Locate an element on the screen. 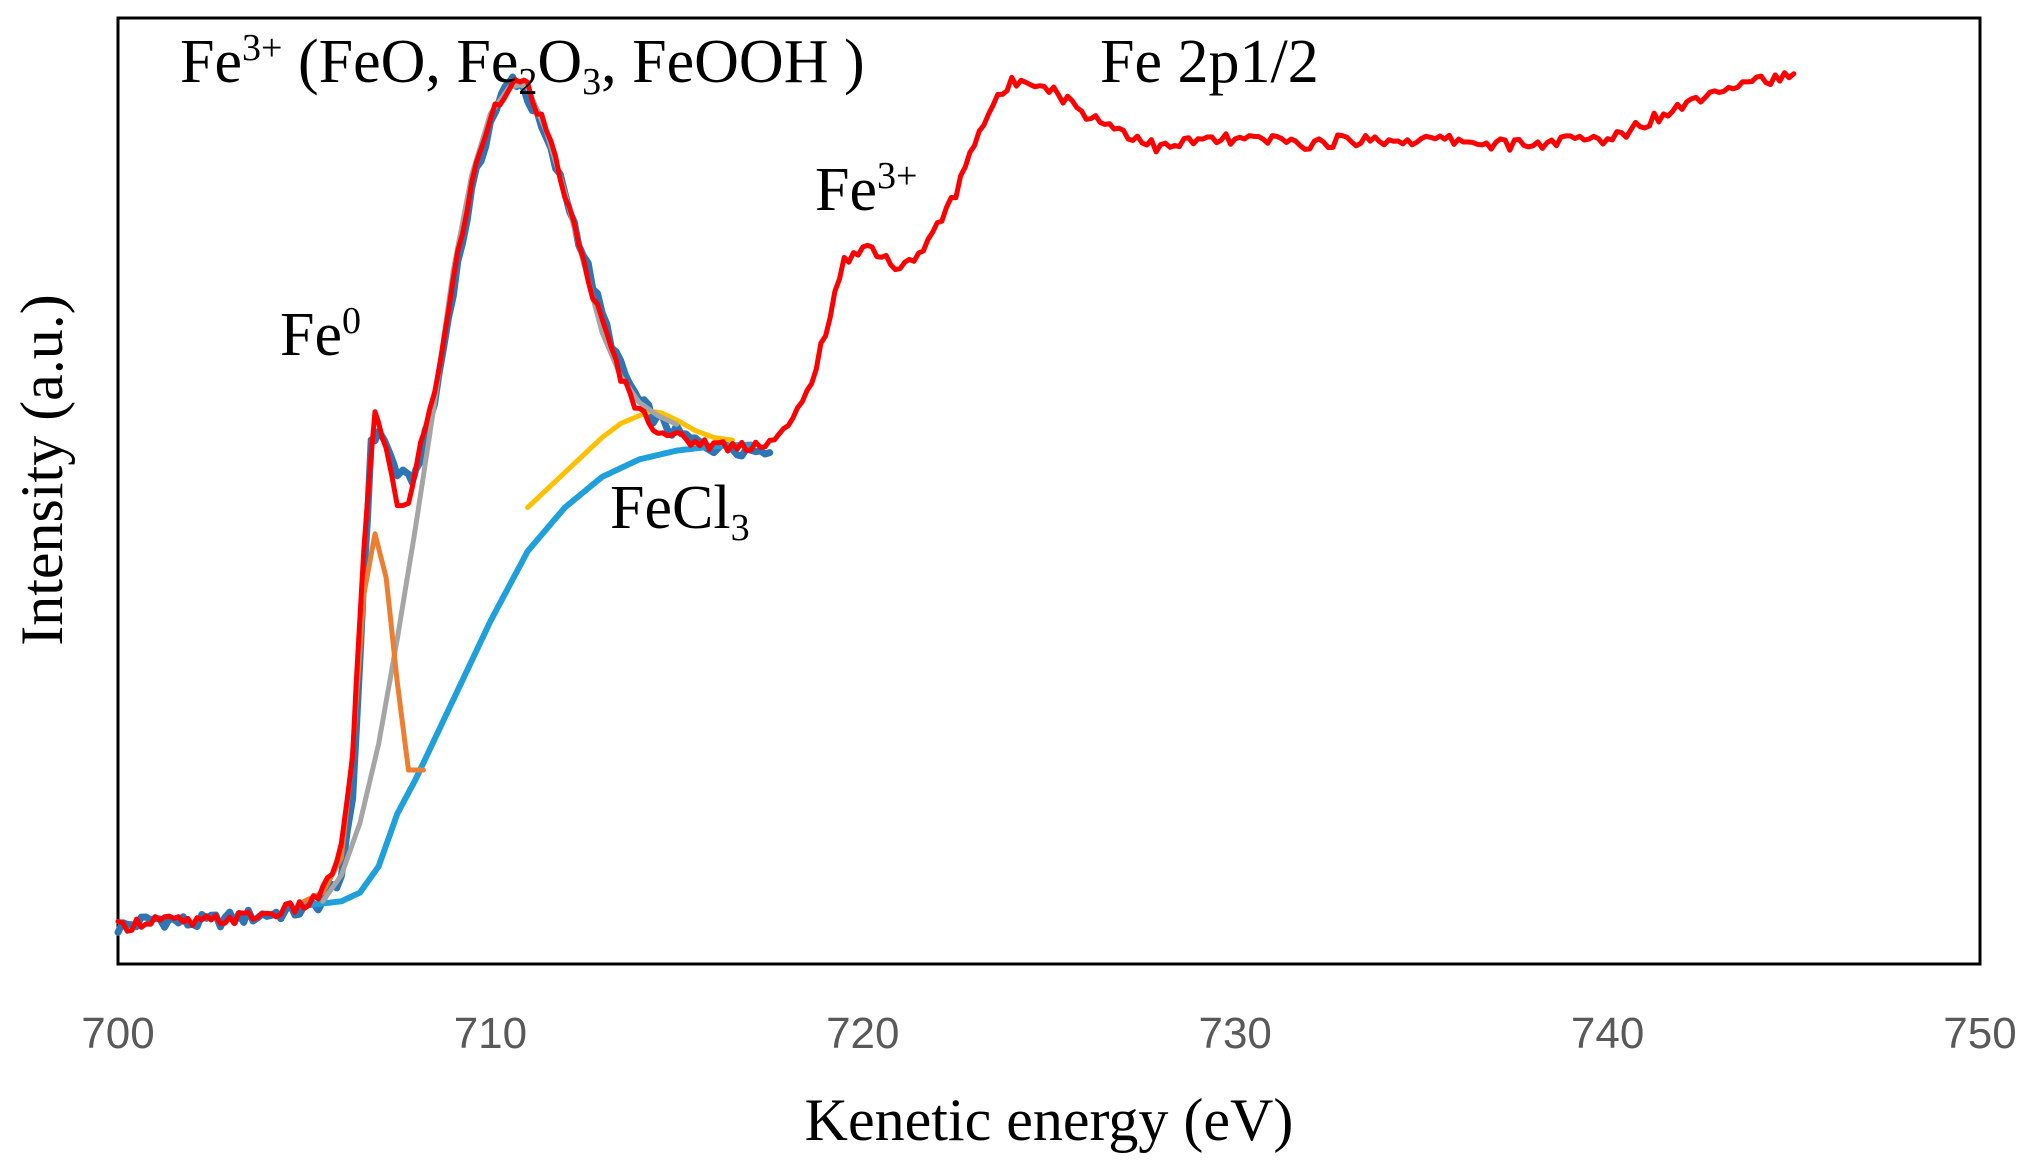  annotation-fe-2p12: Fe 2p1/2 is located at coordinates (1209, 62).